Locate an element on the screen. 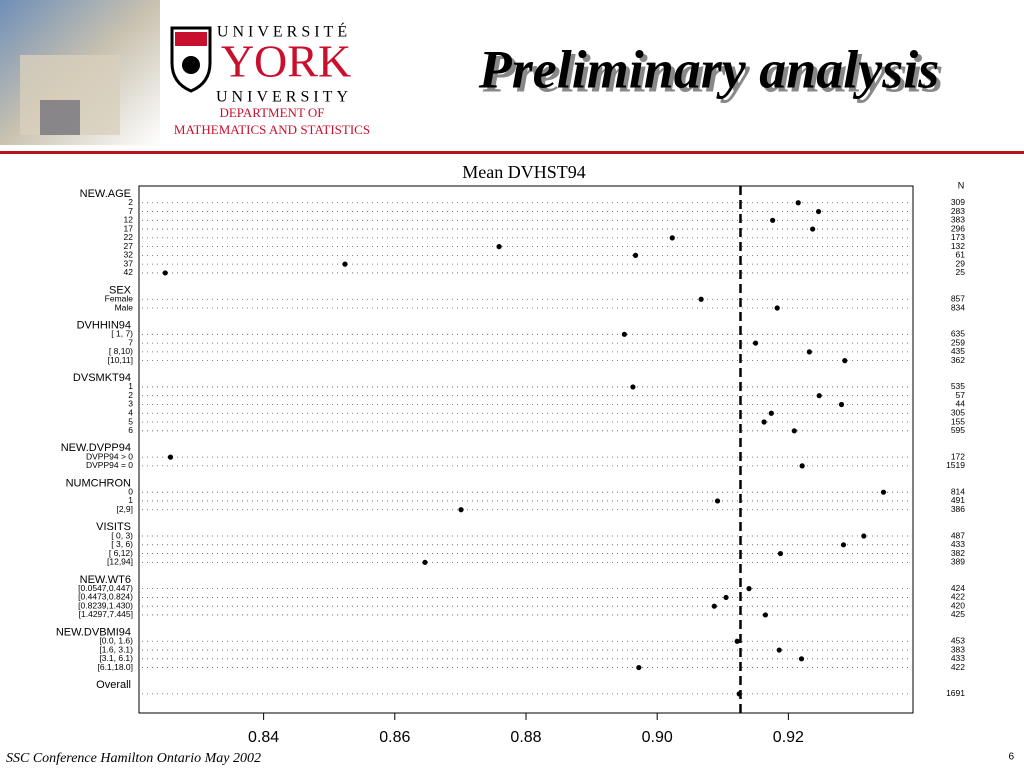 The width and height of the screenshot is (1024, 768). row-label: 12 is located at coordinates (129, 220).